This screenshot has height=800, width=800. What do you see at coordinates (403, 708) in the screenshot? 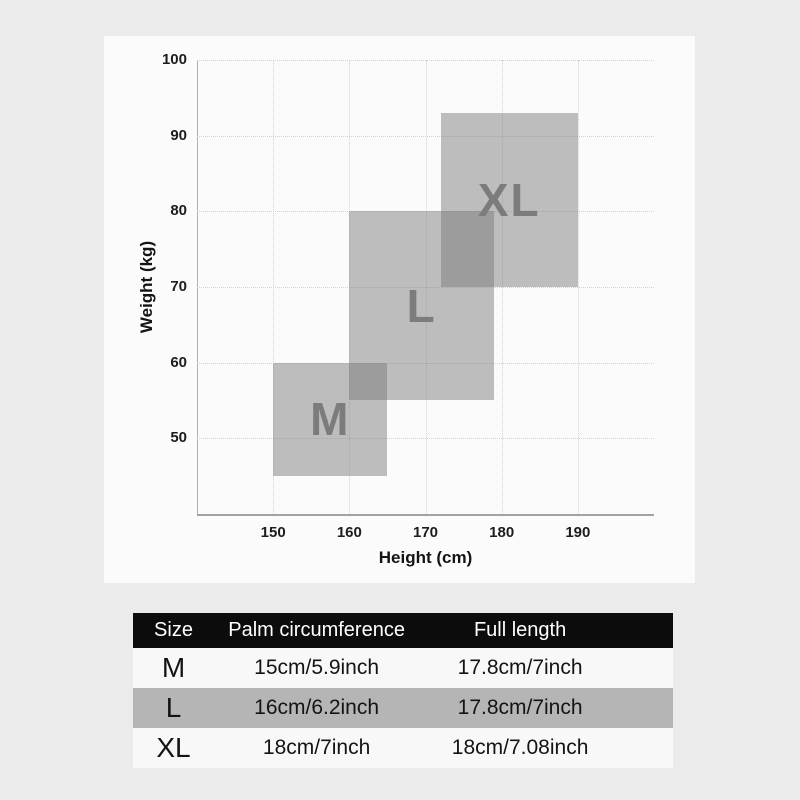
I see `table-row-l: L 16cm/6.2inch 17.8cm/7inch` at bounding box center [403, 708].